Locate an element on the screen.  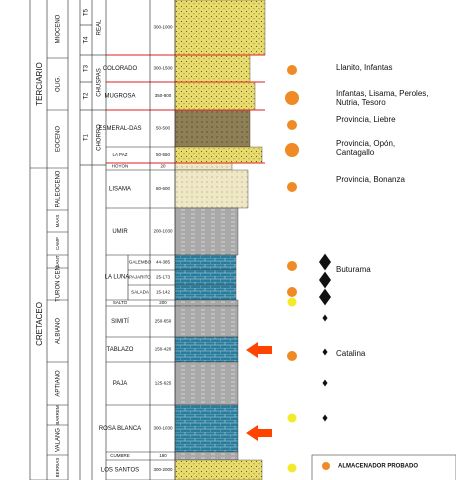
formation-name: ROSA BLANCA is located at coordinates (120, 429).